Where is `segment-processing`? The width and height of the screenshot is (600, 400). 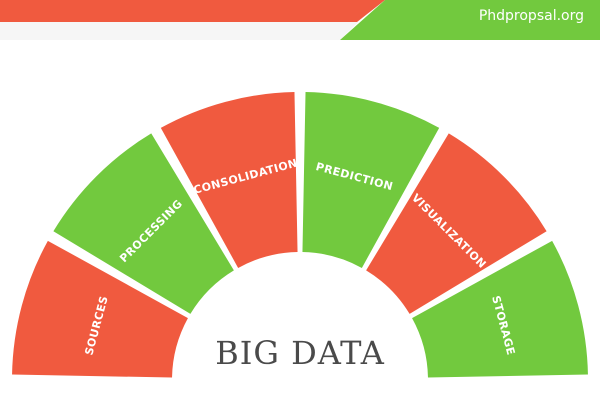
segment-processing is located at coordinates (143, 223).